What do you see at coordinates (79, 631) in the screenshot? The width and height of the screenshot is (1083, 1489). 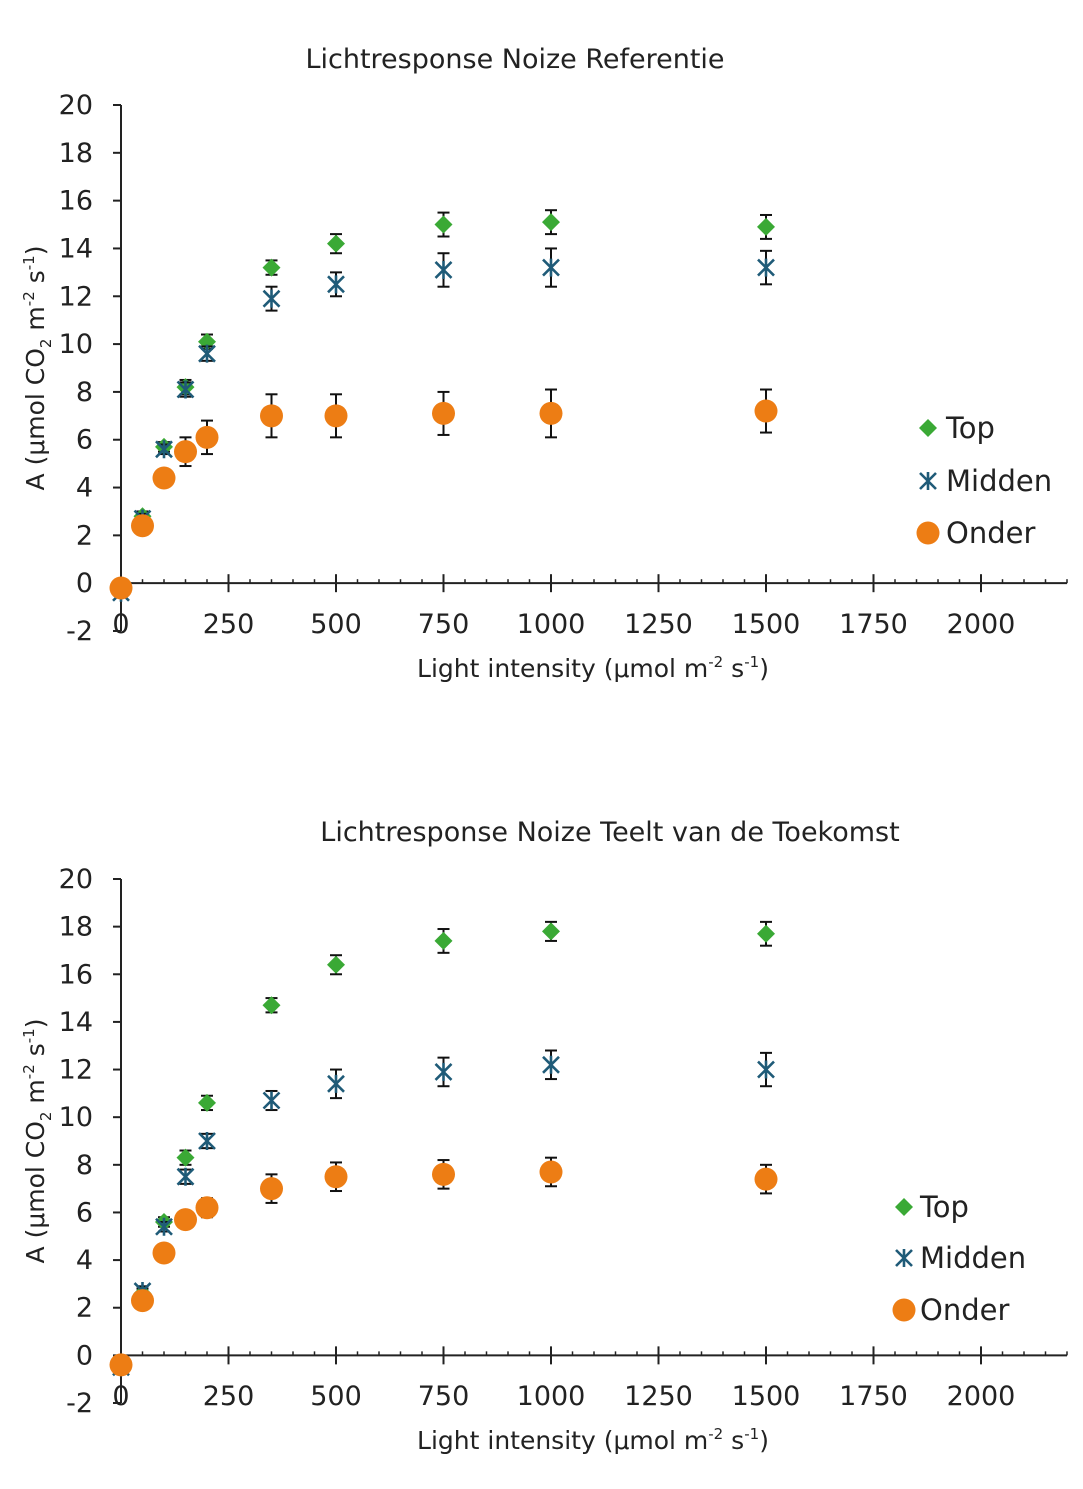 I see `y-tick-label: -2` at bounding box center [79, 631].